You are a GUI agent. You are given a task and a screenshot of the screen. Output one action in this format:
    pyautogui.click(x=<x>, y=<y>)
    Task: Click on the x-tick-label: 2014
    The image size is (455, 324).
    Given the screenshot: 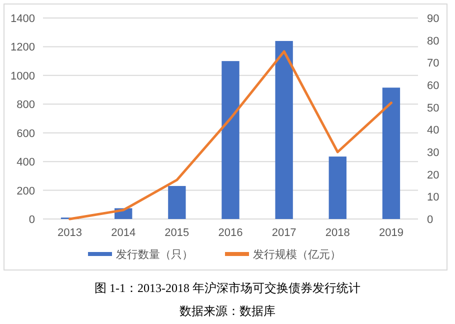 What is the action you would take?
    pyautogui.click(x=123, y=233)
    